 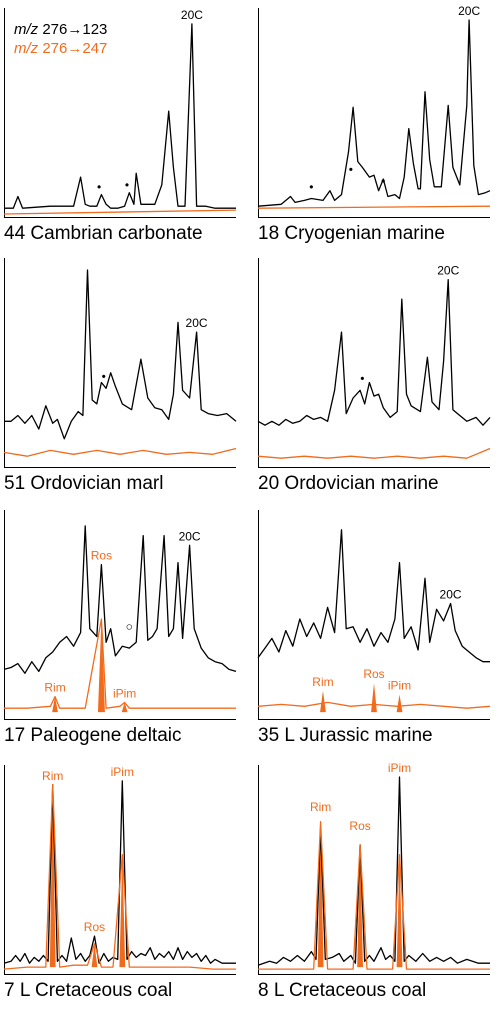 I want to click on legend-entry-247-prefix: m/z, so click(x=26, y=48).